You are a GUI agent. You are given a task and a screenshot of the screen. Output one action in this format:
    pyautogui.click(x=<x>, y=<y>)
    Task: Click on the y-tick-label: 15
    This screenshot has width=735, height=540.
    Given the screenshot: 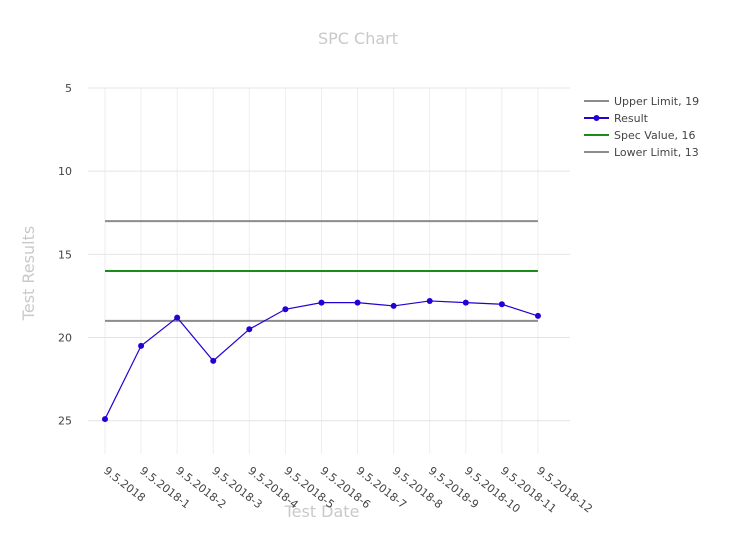 What is the action you would take?
    pyautogui.click(x=65, y=254)
    